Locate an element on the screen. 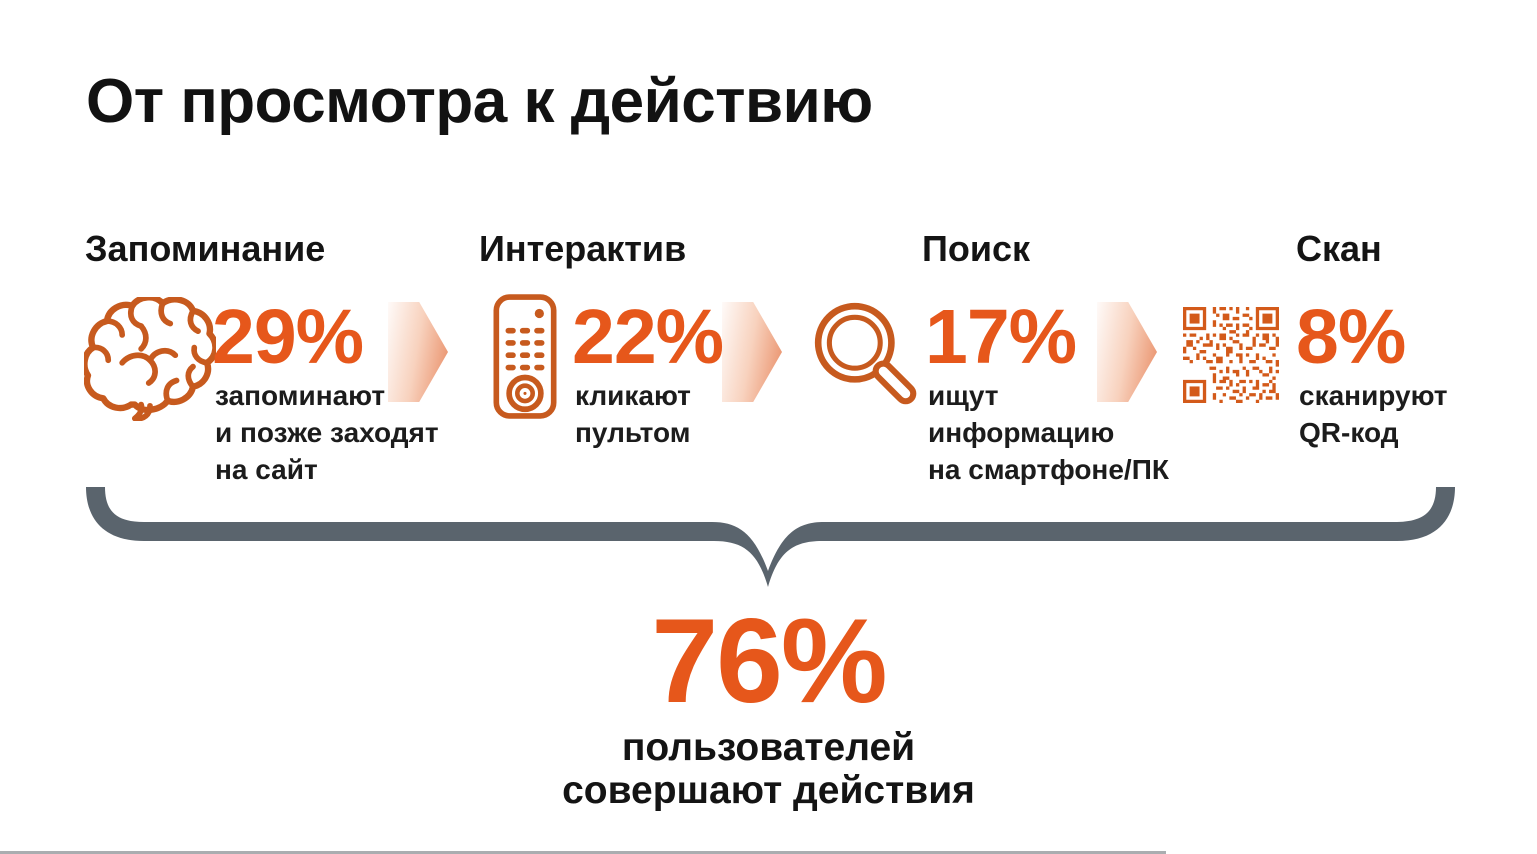 This screenshot has height=854, width=1537. total-label: пользователей совершают действия is located at coordinates (768, 769).